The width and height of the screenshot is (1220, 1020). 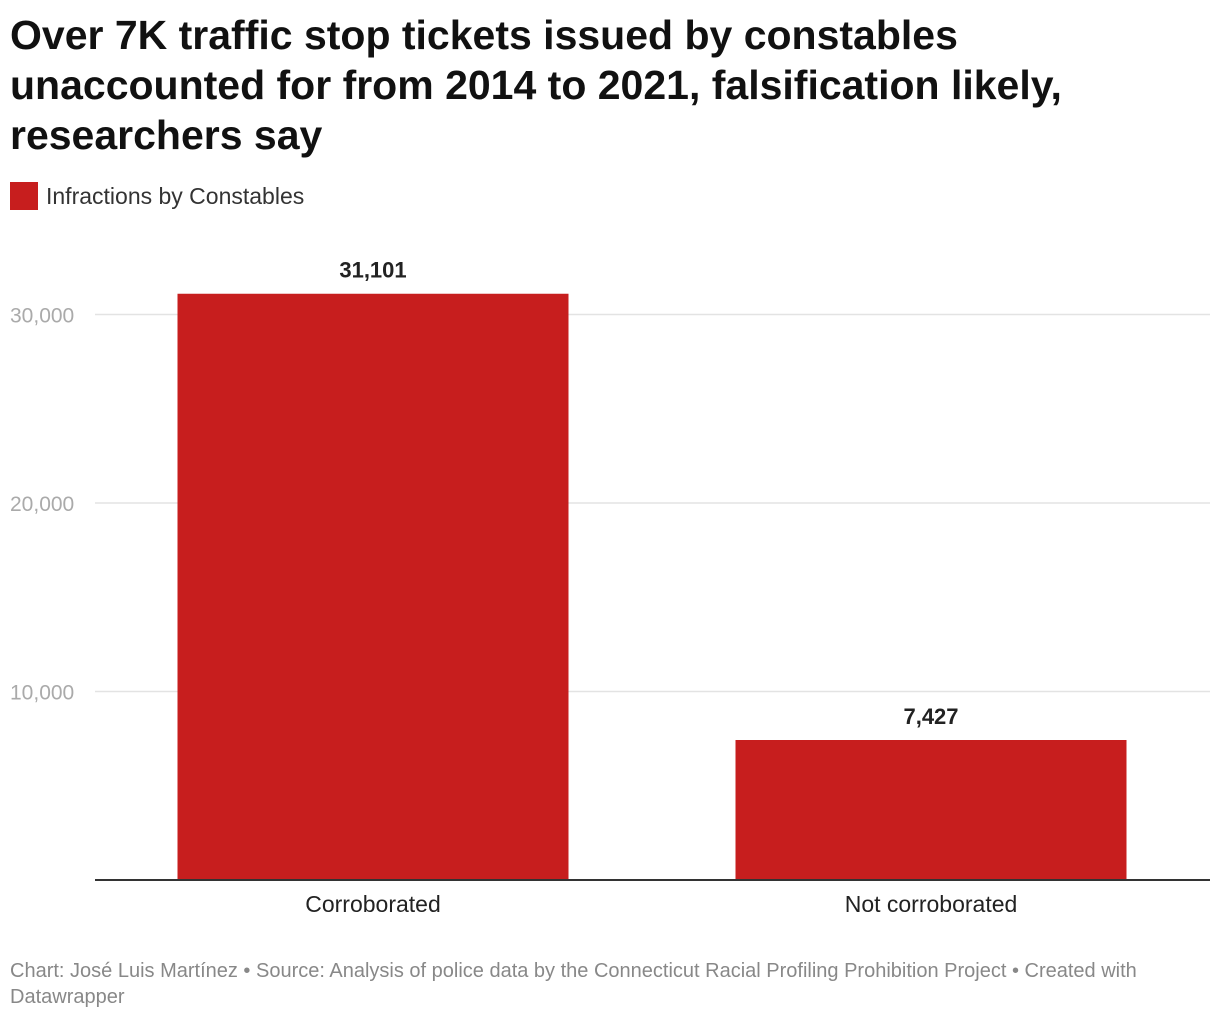 What do you see at coordinates (42, 316) in the screenshot?
I see `y-tick-label: 30,000` at bounding box center [42, 316].